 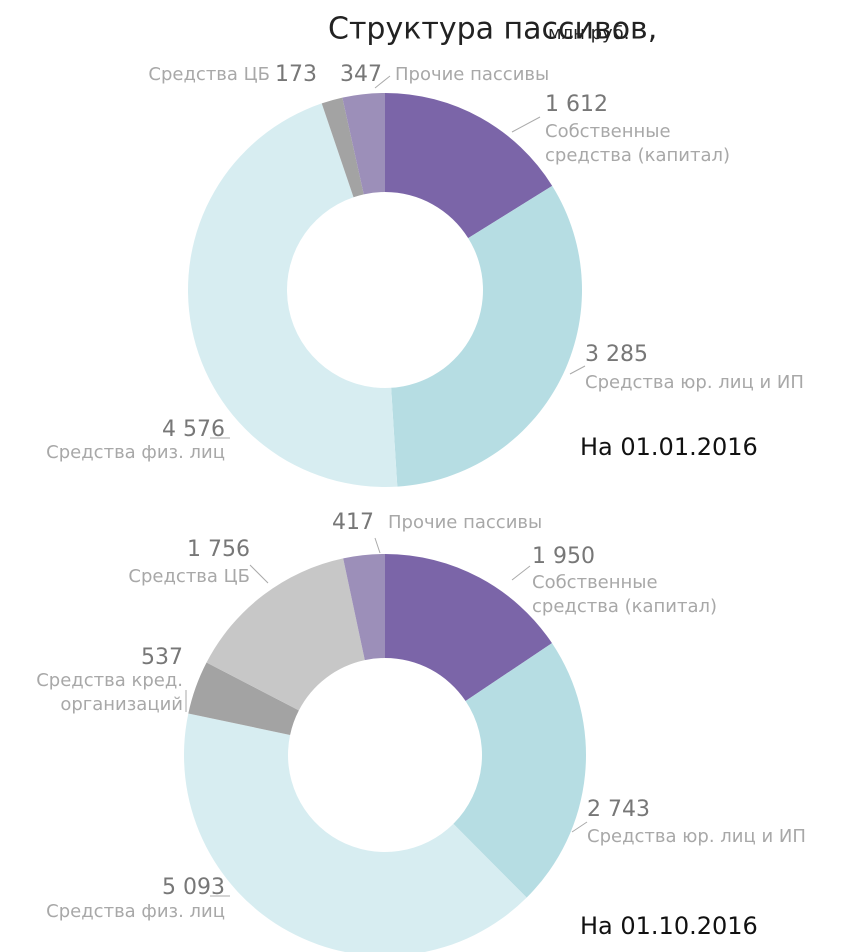 I want to click on value-label: 1 950, so click(x=563, y=556).